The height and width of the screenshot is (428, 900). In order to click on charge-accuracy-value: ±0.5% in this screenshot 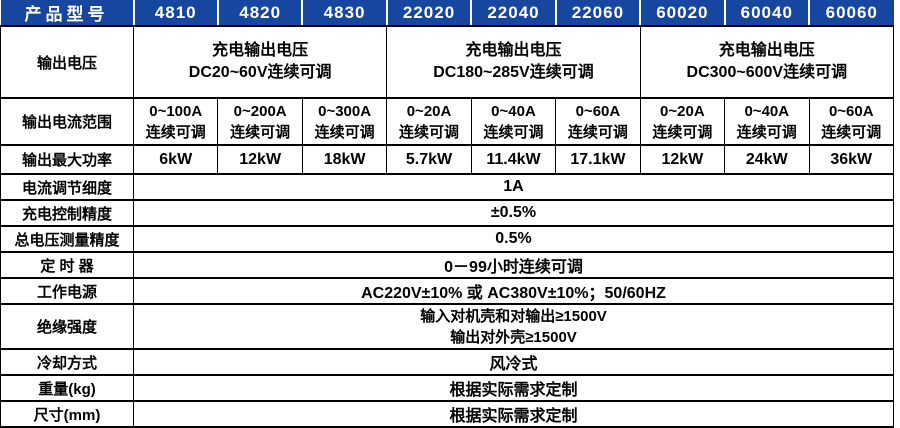, I will do `click(513, 213)`.